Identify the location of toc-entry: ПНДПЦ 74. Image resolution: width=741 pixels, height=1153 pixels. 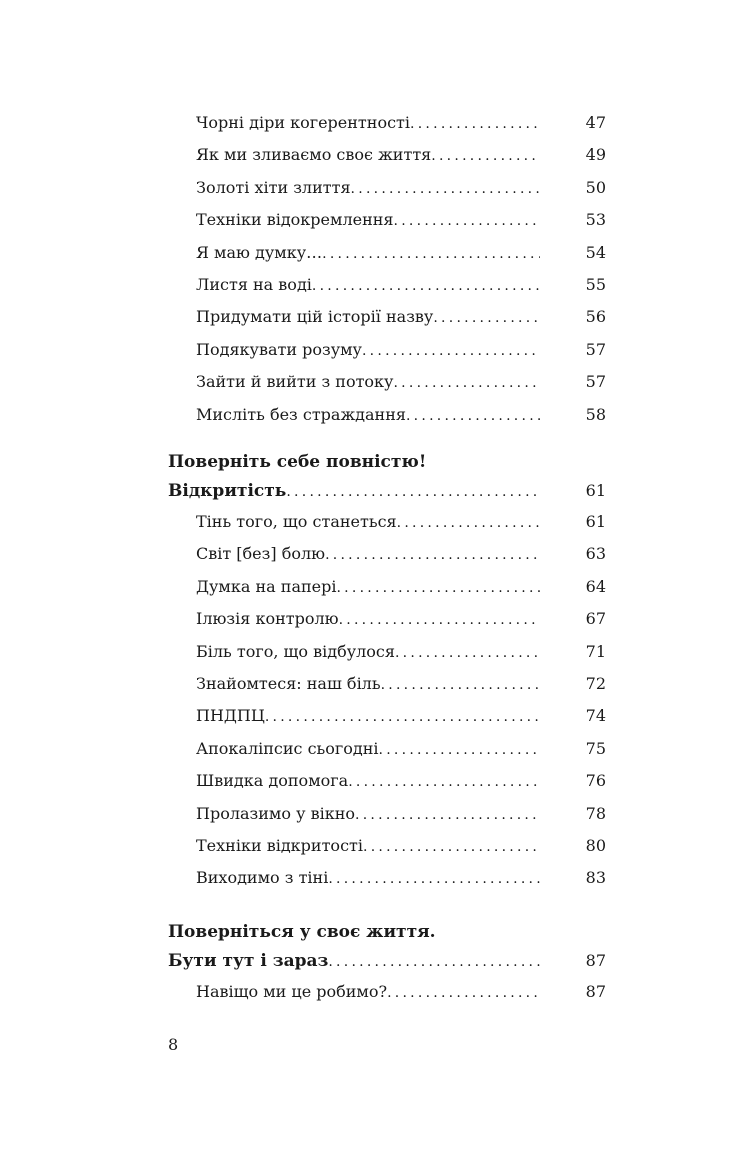
(401, 716).